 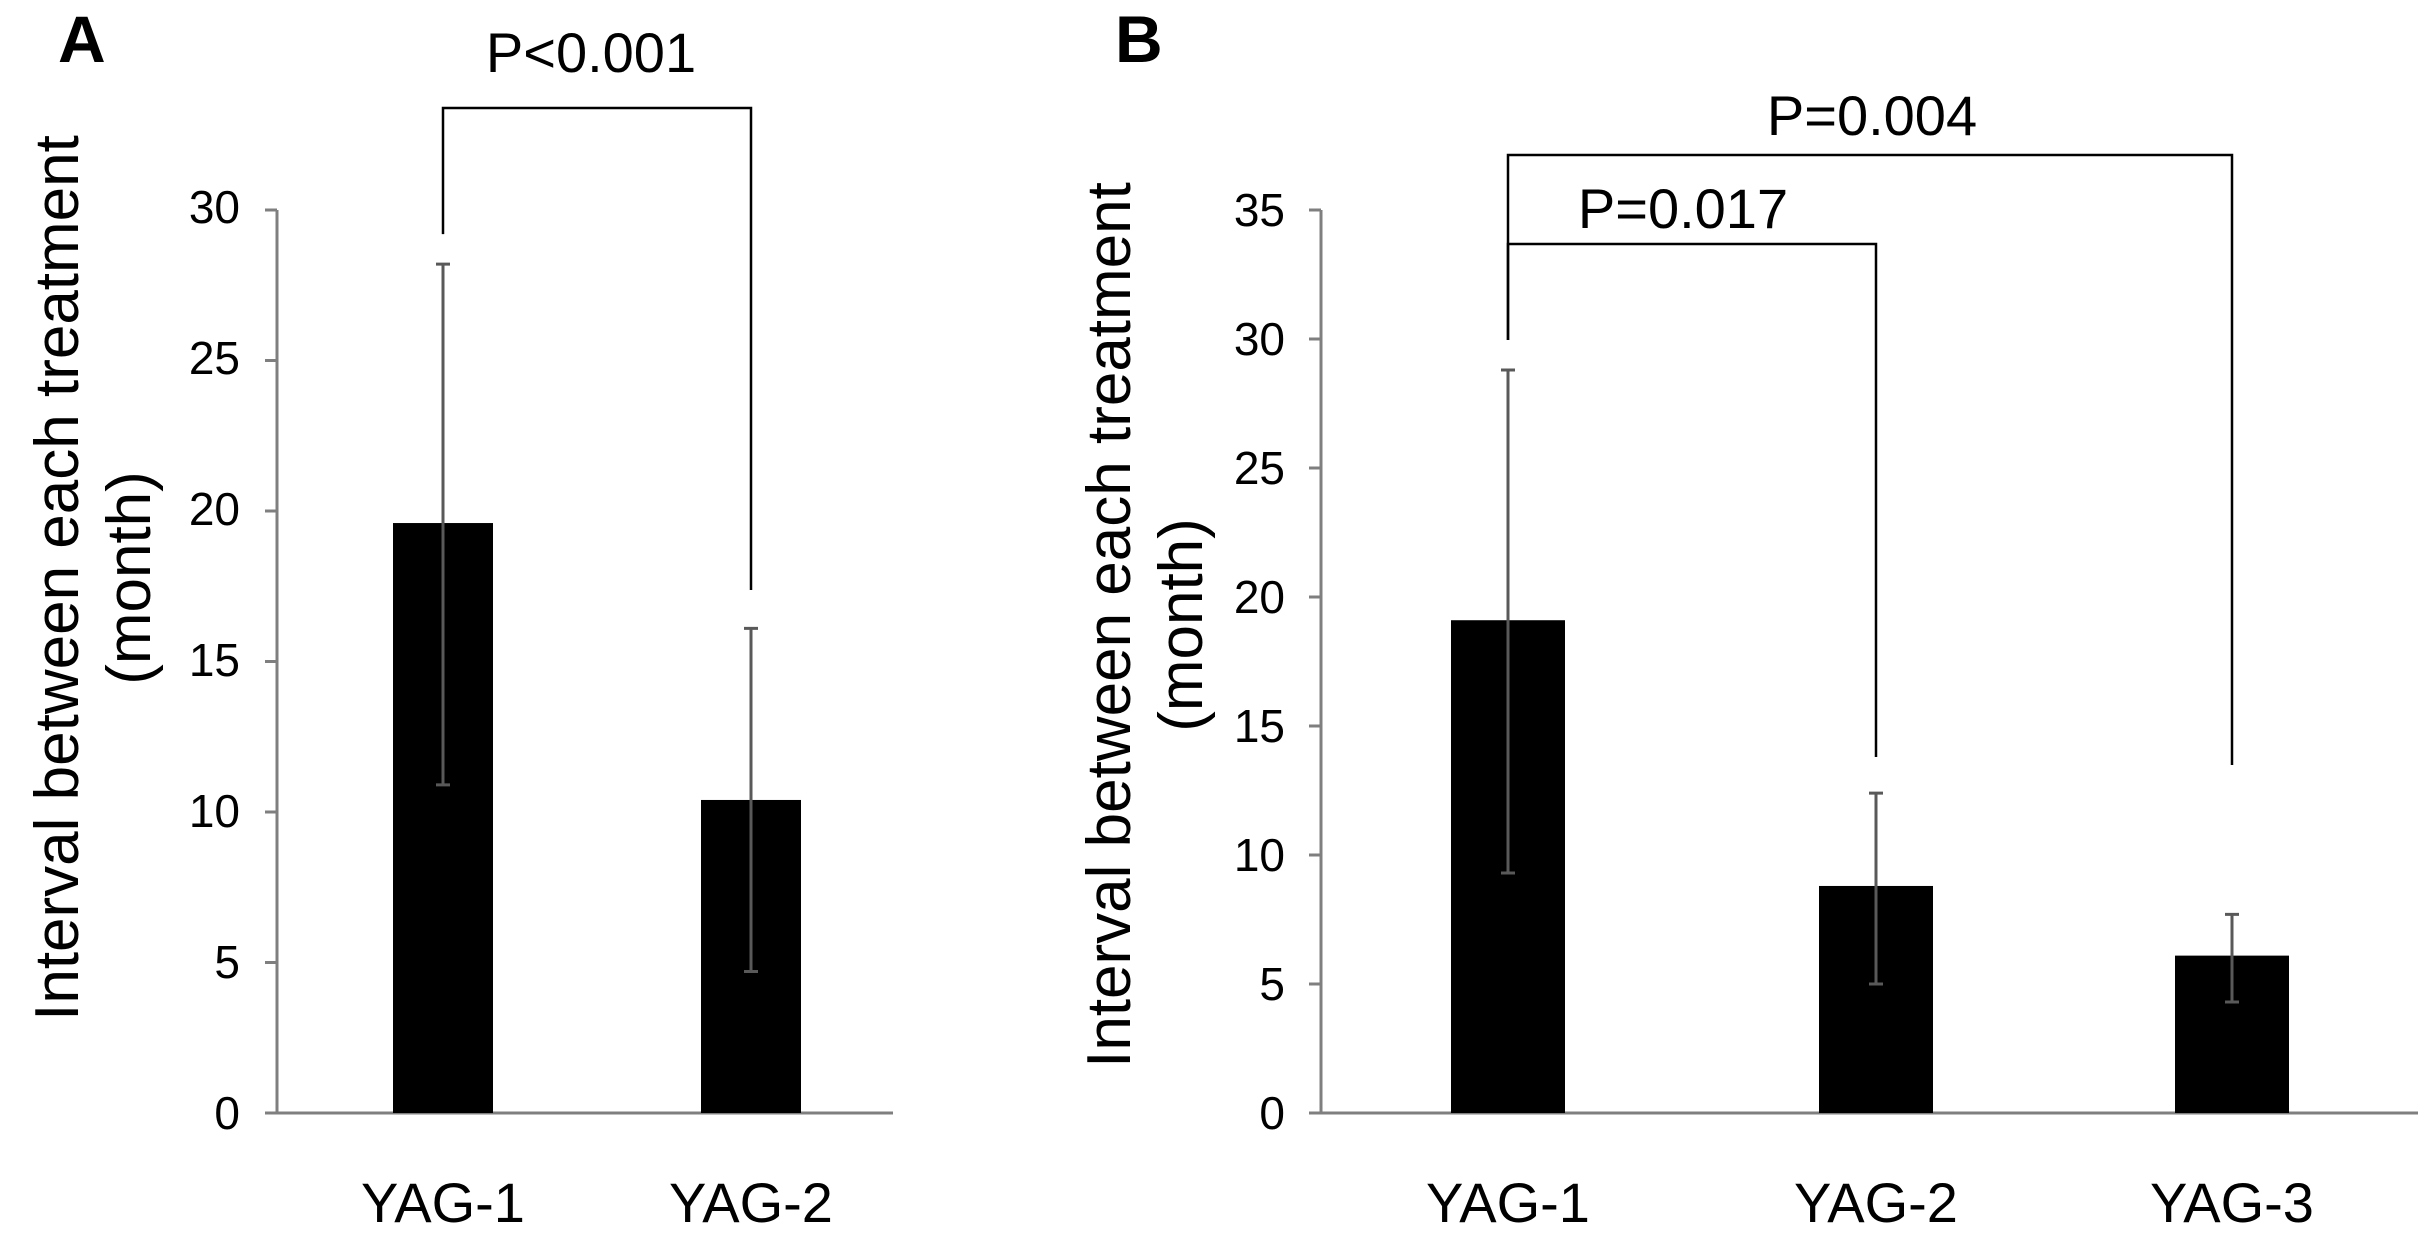 I want to click on panel-a-ytick-label: 25, so click(x=214, y=358).